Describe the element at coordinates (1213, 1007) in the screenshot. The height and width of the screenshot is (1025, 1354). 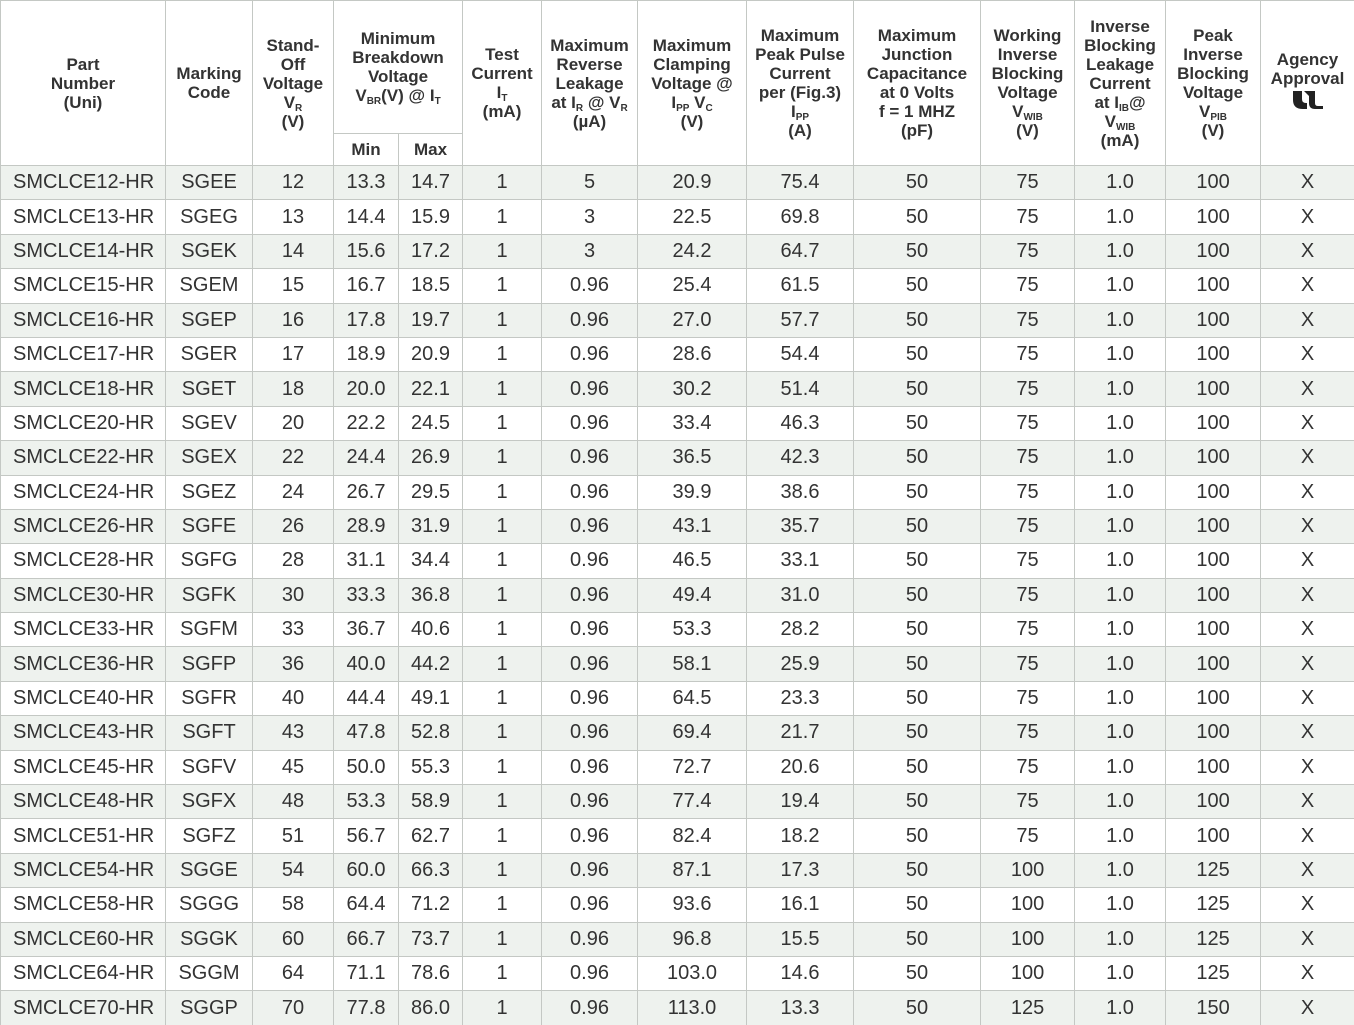
I see `cell: 150` at that location.